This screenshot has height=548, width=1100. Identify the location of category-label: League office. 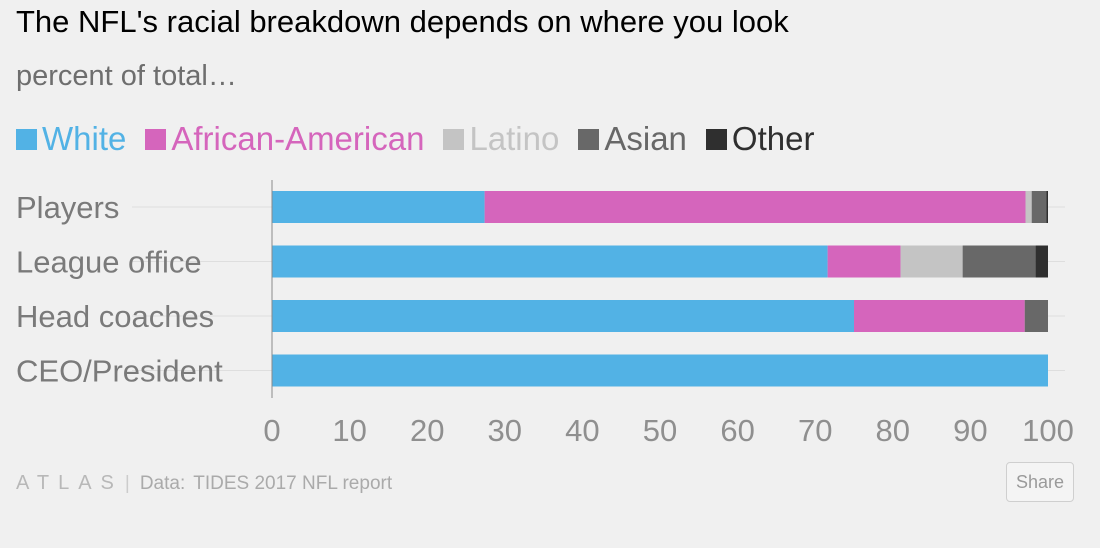
(109, 262).